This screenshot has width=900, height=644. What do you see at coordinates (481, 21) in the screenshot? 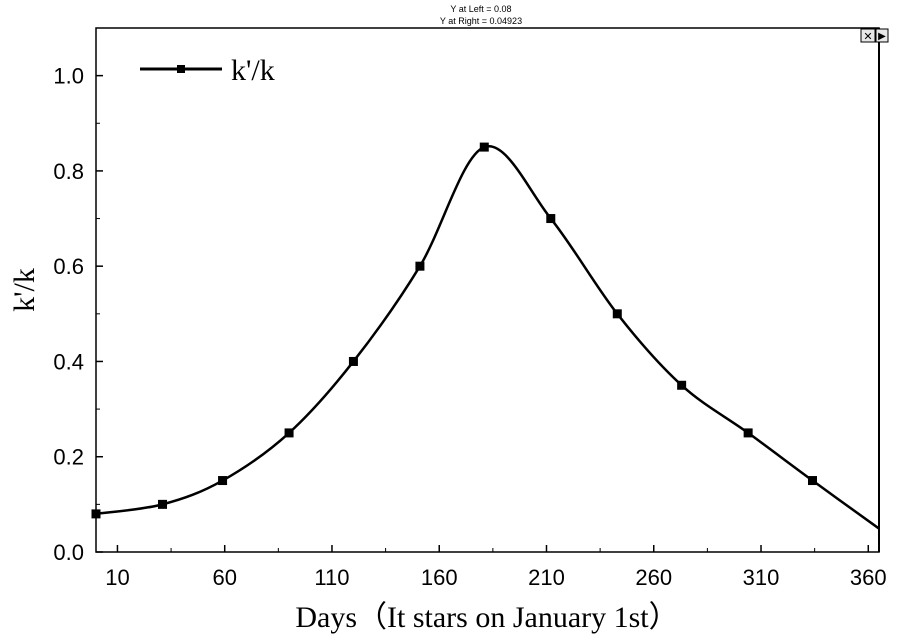
I see `cursor-y-right-readout: Y at Right = 0.04923` at bounding box center [481, 21].